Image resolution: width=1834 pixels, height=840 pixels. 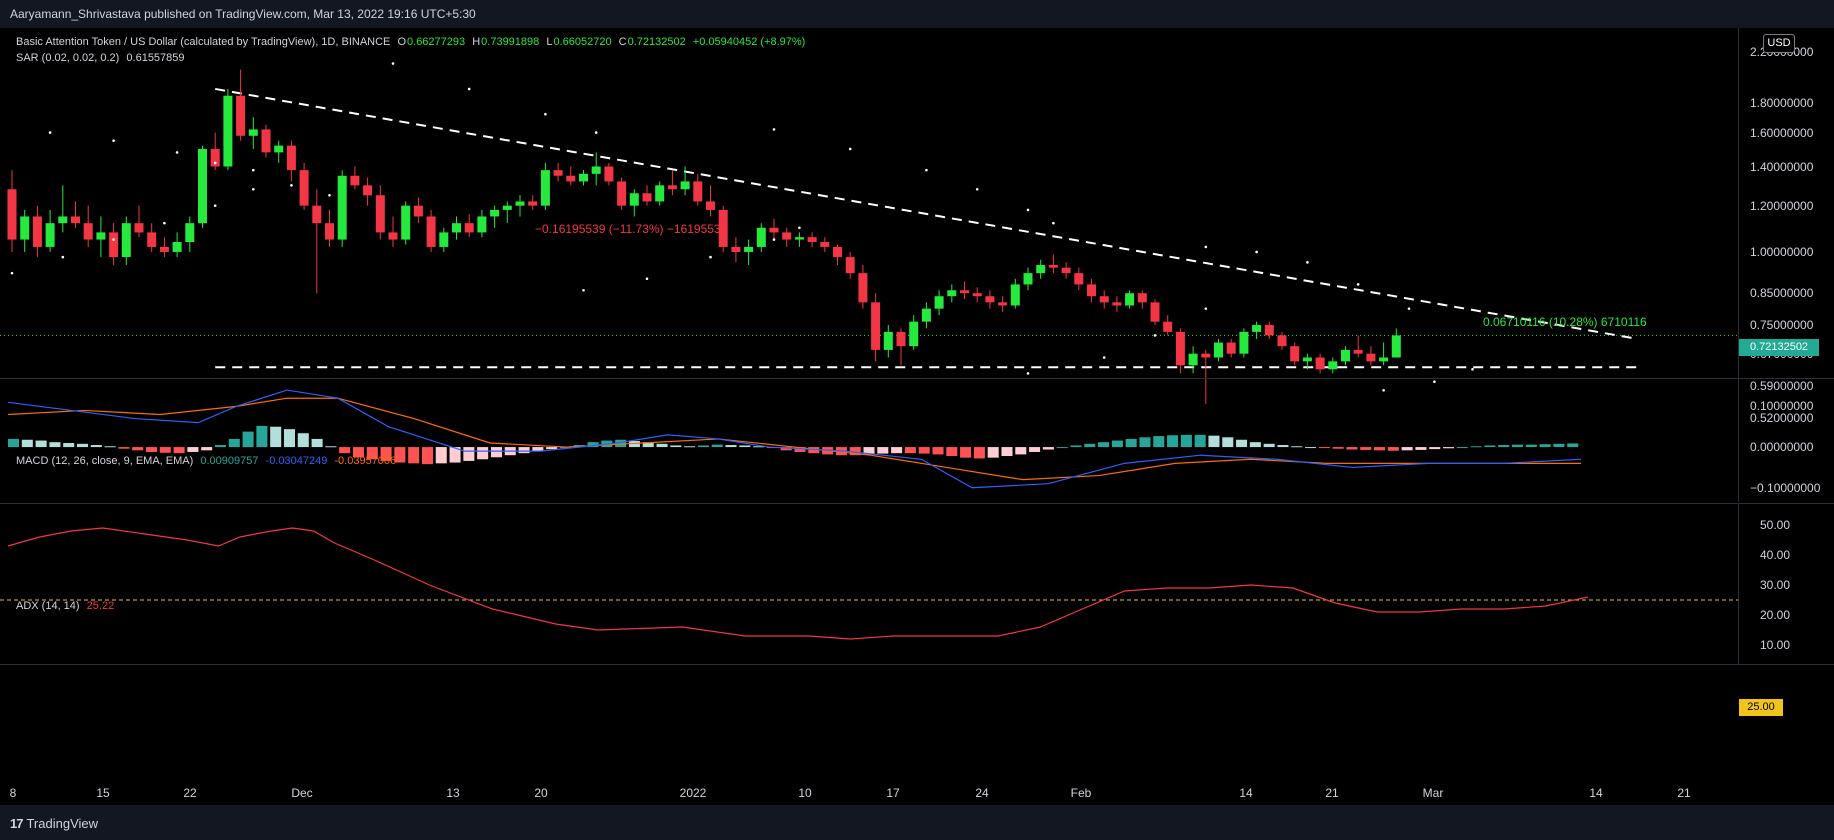 What do you see at coordinates (1779, 43) in the screenshot?
I see `currency-button: USD` at bounding box center [1779, 43].